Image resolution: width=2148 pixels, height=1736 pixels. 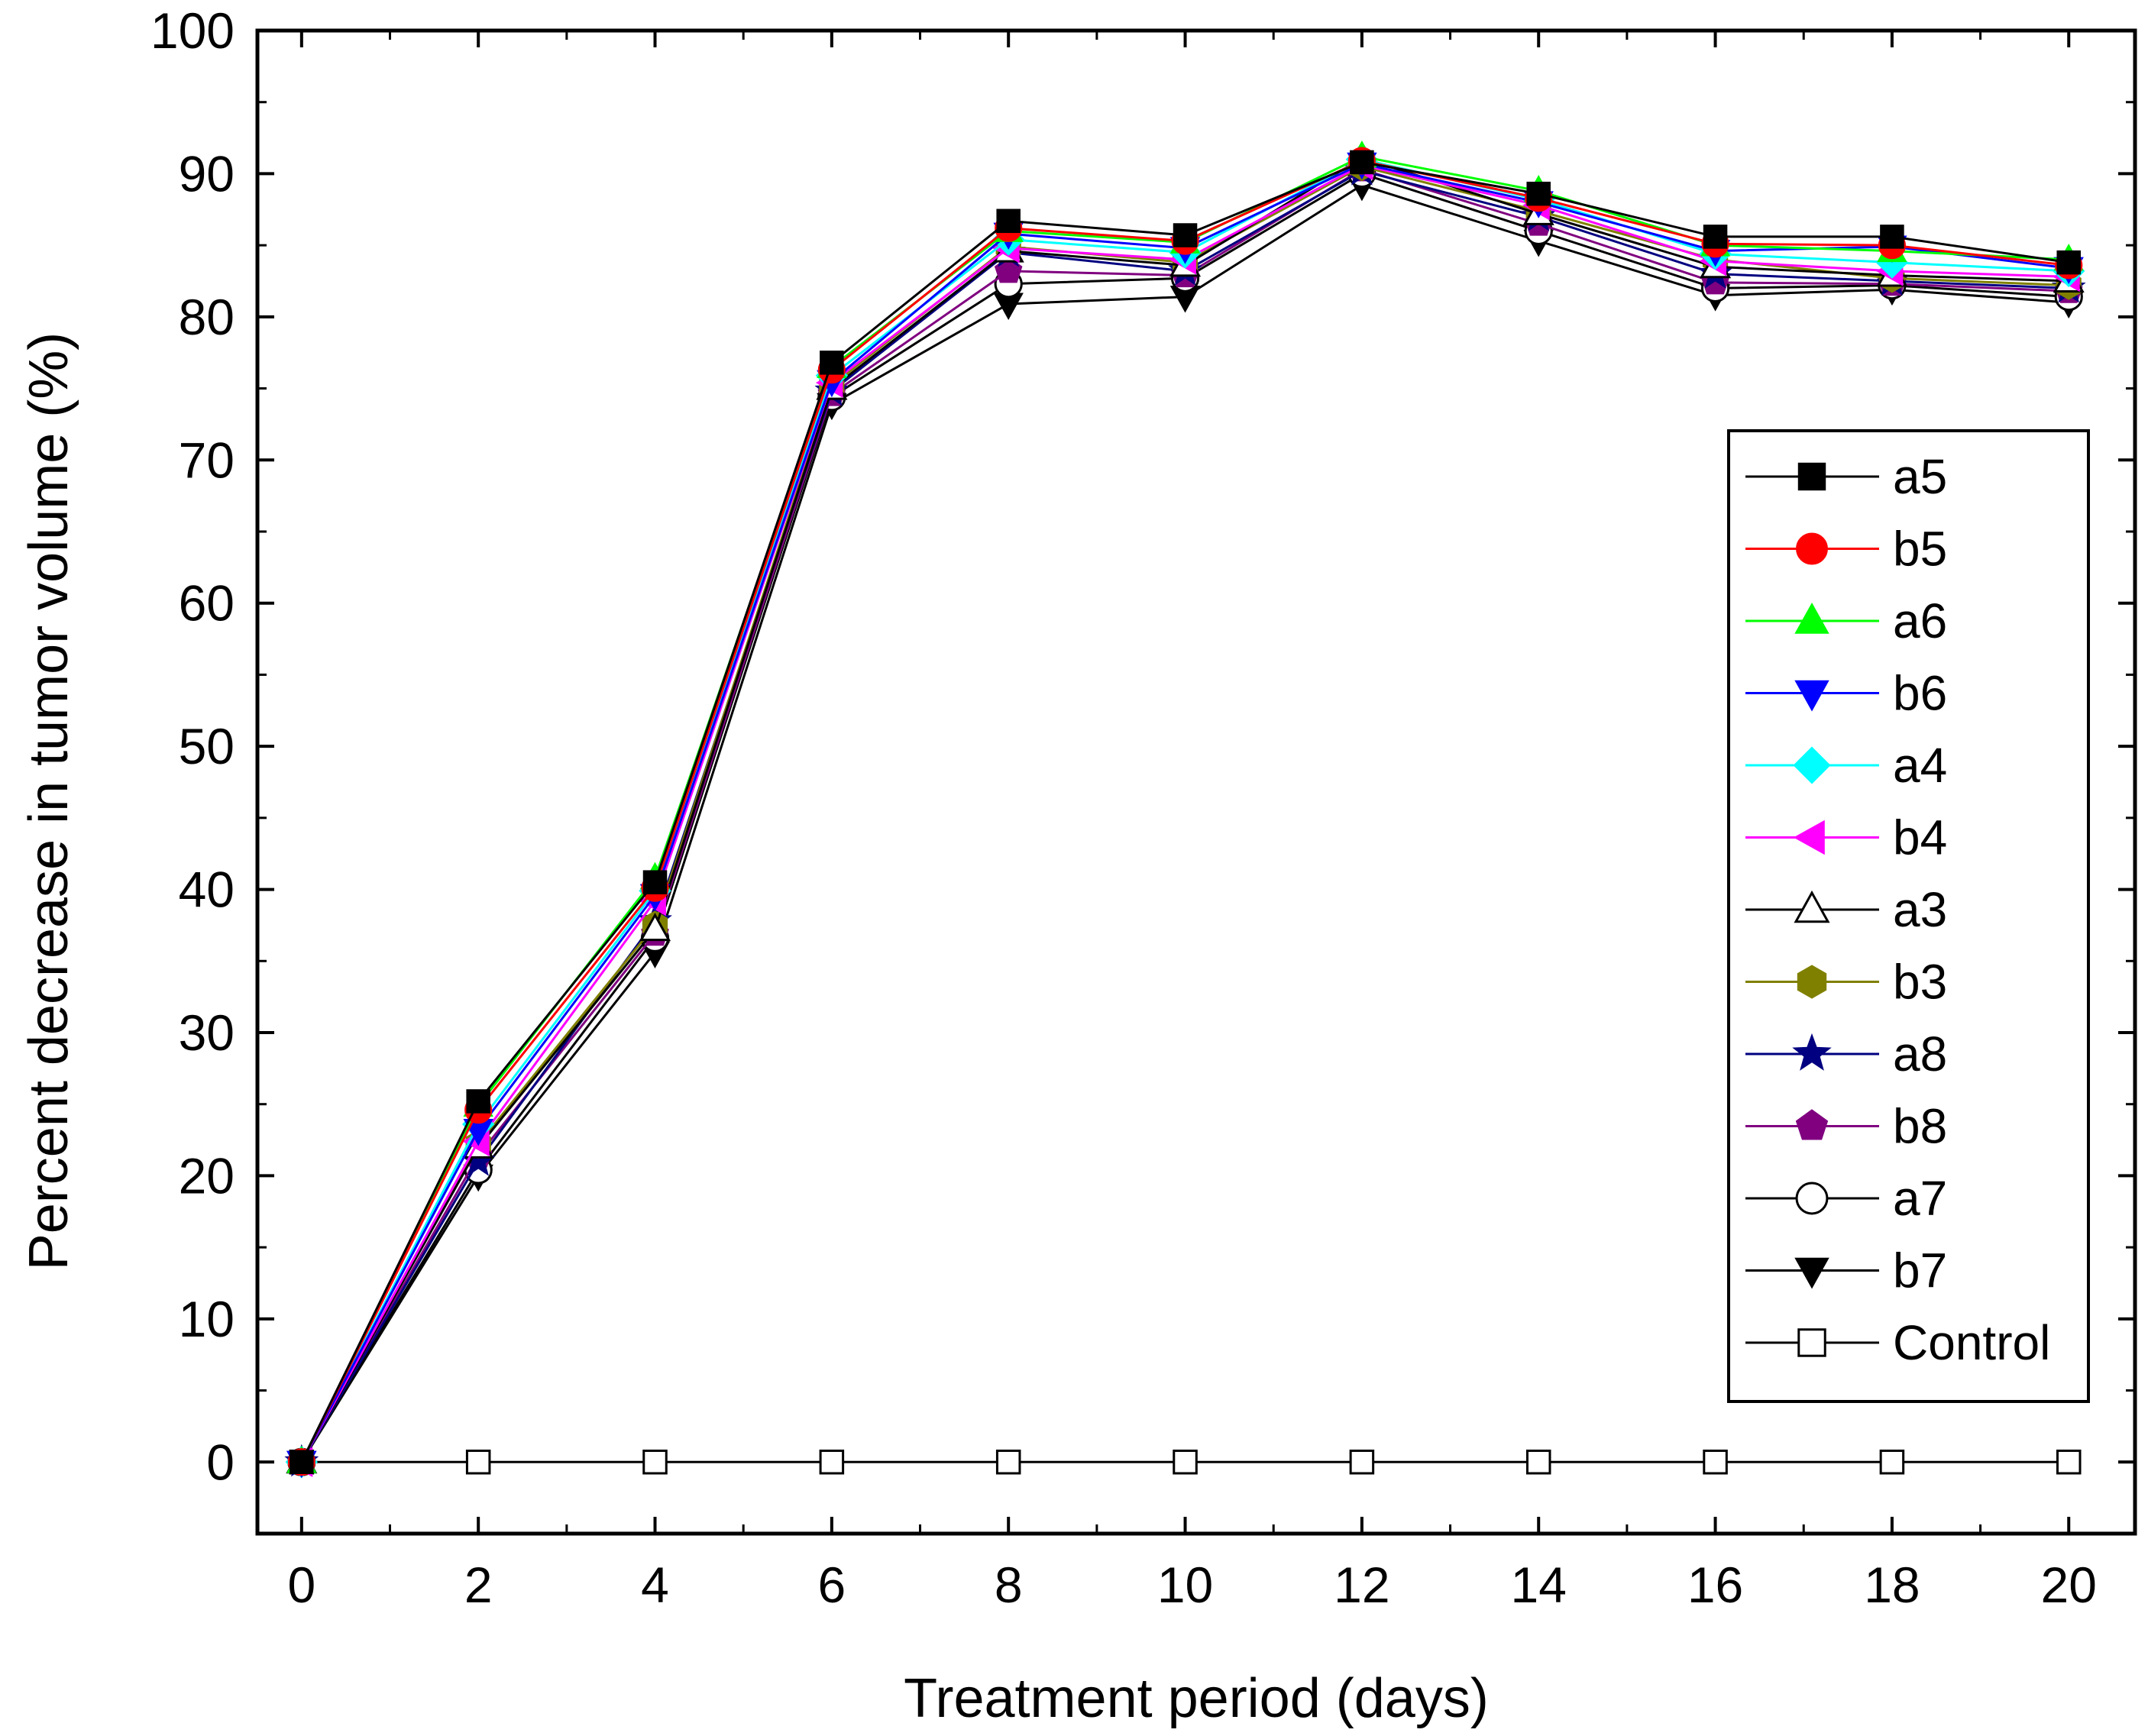 I want to click on y-tick-label: 80, so click(x=207, y=317).